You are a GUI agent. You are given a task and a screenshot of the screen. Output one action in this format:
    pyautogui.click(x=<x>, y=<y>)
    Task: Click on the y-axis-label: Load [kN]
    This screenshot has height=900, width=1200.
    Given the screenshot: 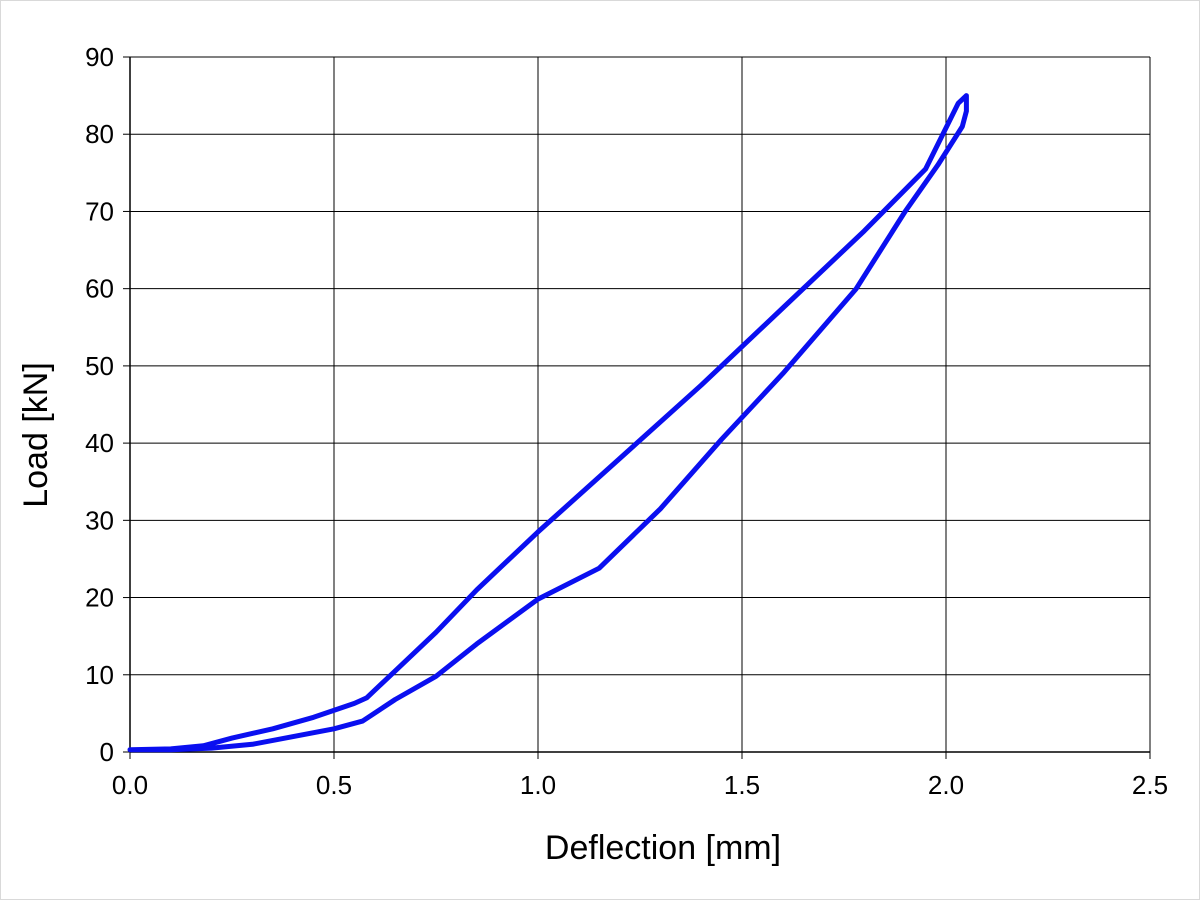 What is the action you would take?
    pyautogui.click(x=36, y=435)
    